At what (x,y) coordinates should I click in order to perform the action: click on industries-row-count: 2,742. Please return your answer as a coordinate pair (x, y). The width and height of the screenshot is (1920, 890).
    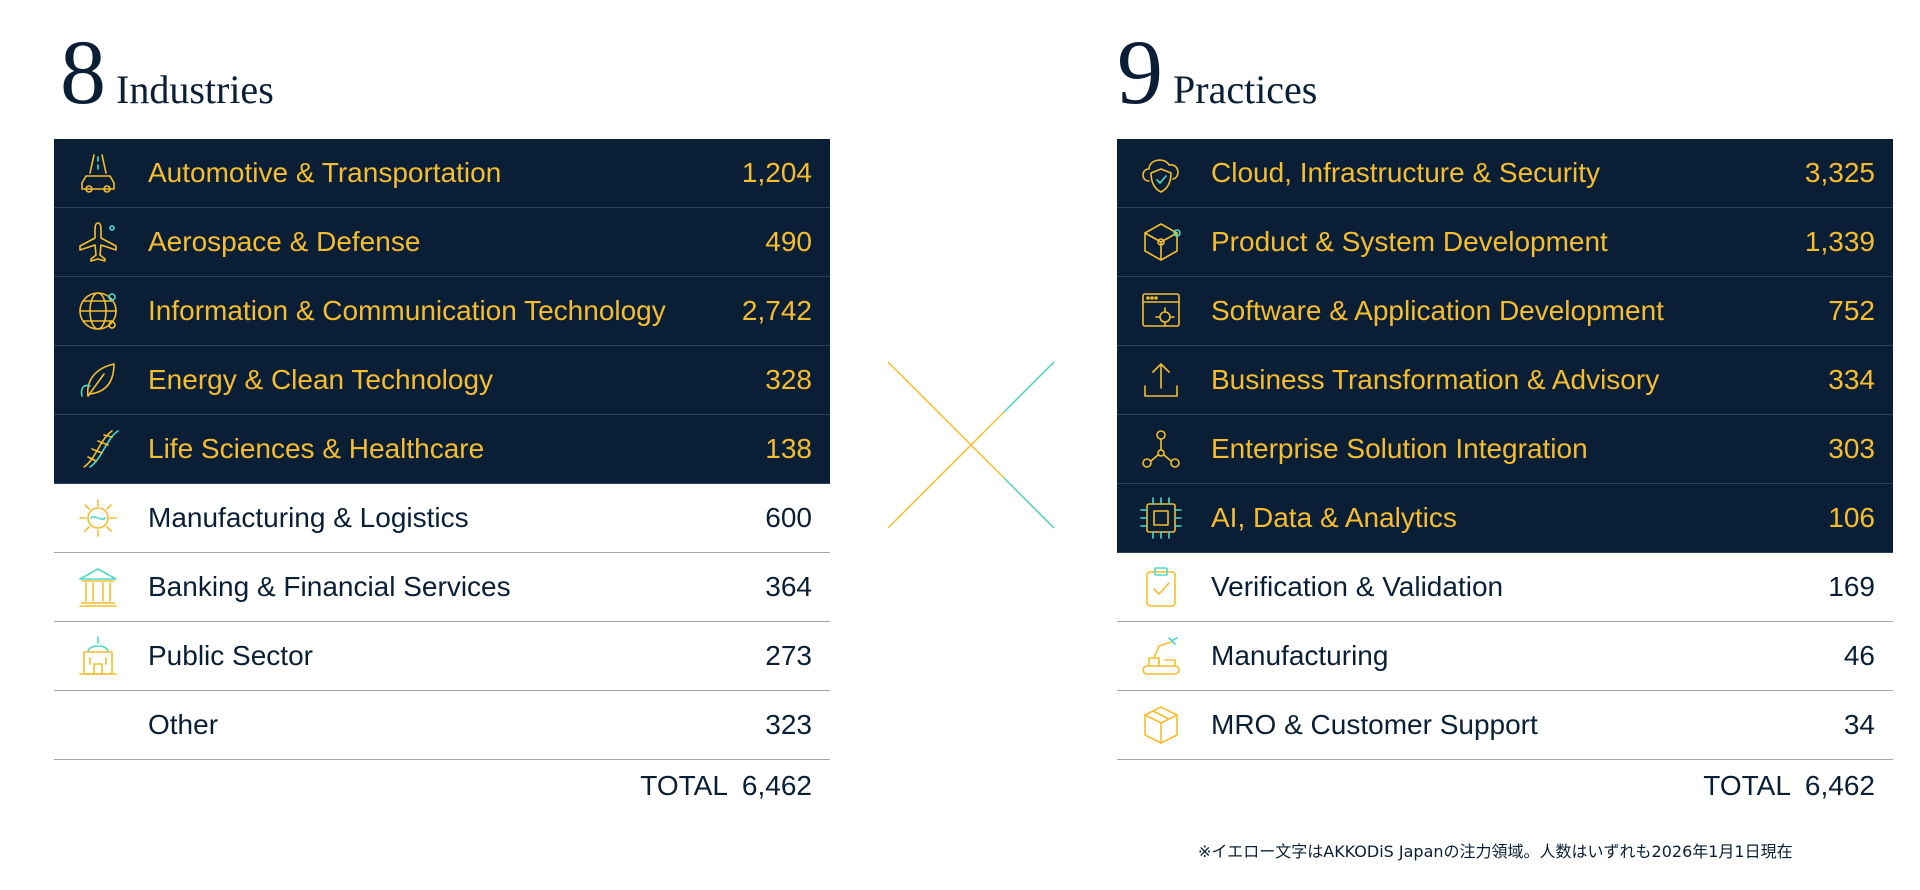
    Looking at the image, I should click on (776, 310).